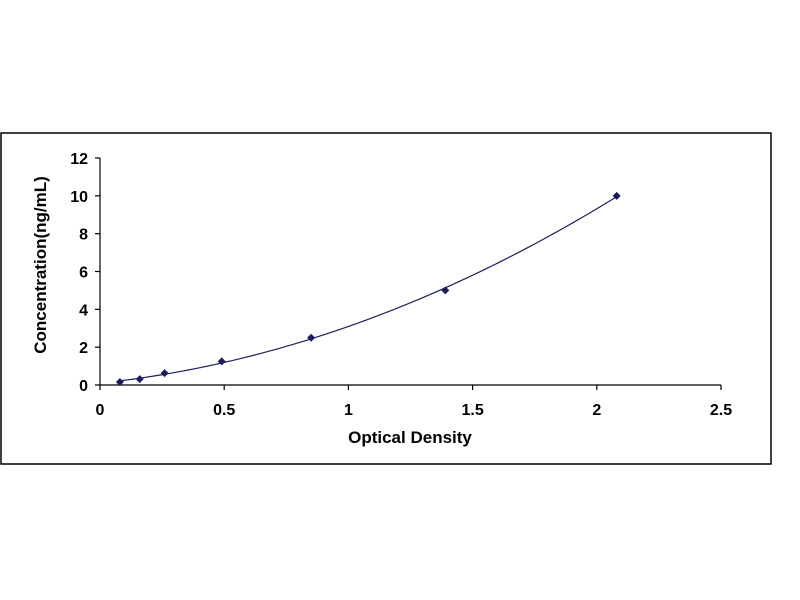 The image size is (800, 600). I want to click on x-tick-label: 2, so click(596, 410).